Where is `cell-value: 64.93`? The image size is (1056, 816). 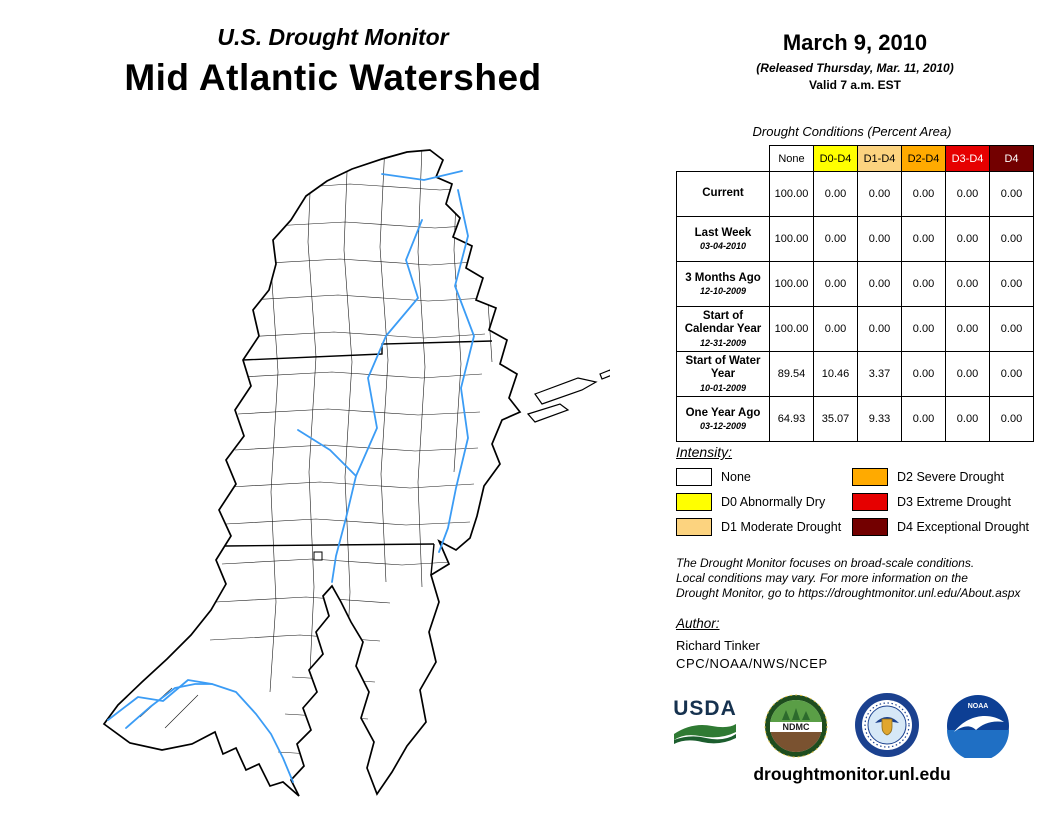 cell-value: 64.93 is located at coordinates (791, 419).